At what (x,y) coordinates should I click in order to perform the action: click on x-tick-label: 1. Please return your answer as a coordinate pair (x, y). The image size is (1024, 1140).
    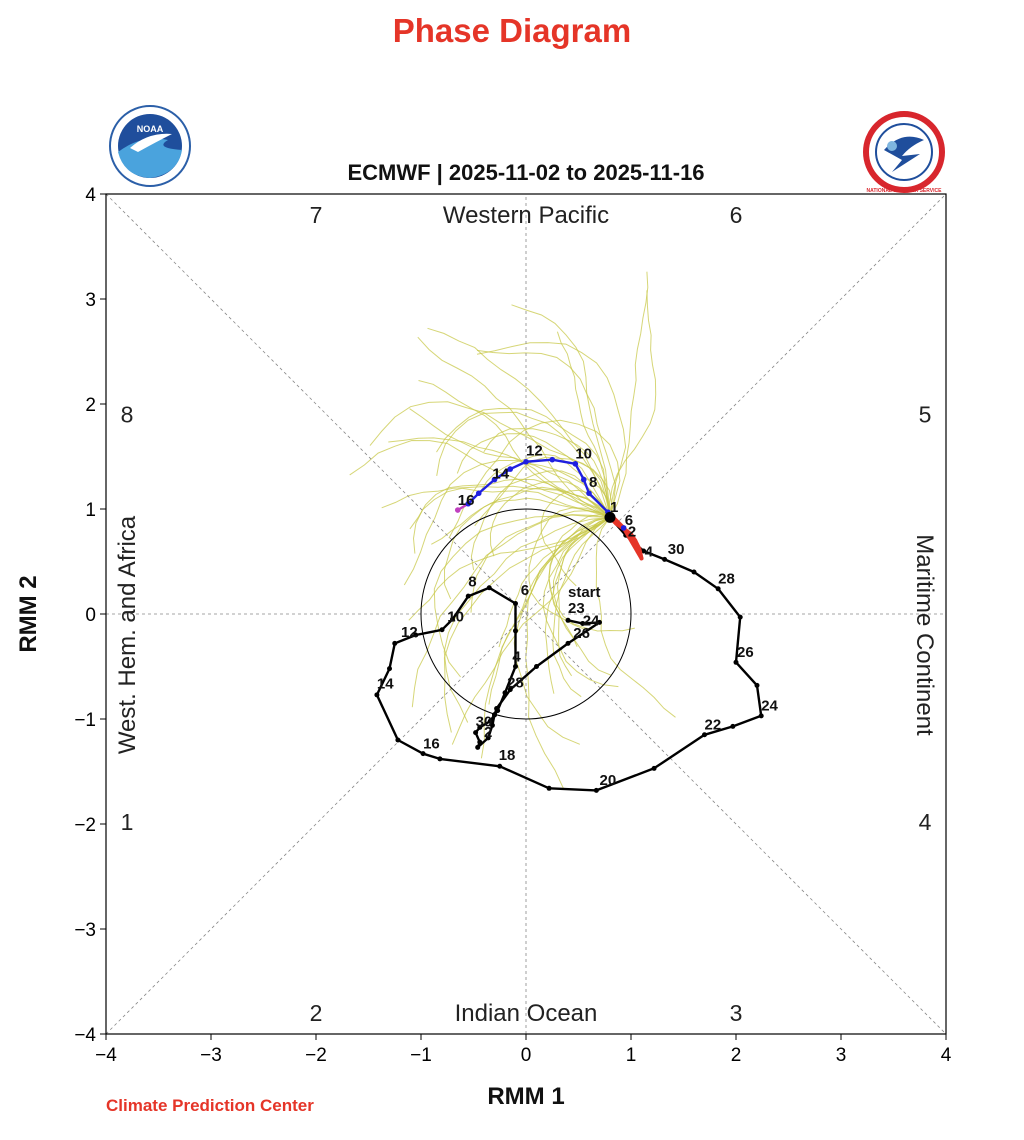
    Looking at the image, I should click on (631, 1055).